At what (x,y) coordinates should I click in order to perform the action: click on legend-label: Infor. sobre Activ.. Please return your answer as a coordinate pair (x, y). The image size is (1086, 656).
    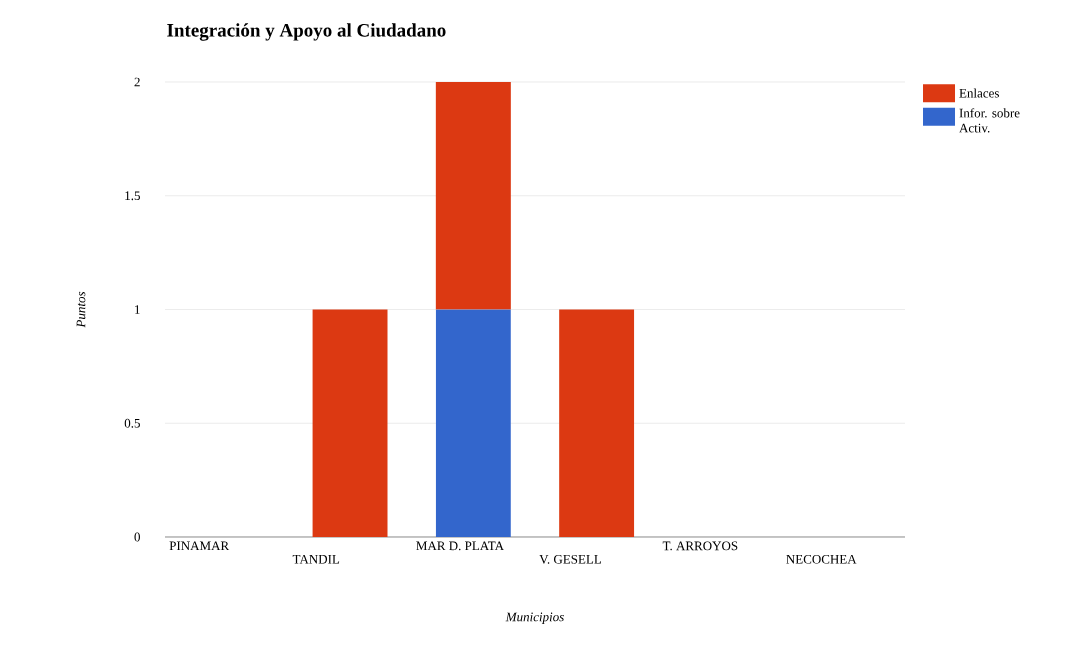
    Looking at the image, I should click on (989, 120).